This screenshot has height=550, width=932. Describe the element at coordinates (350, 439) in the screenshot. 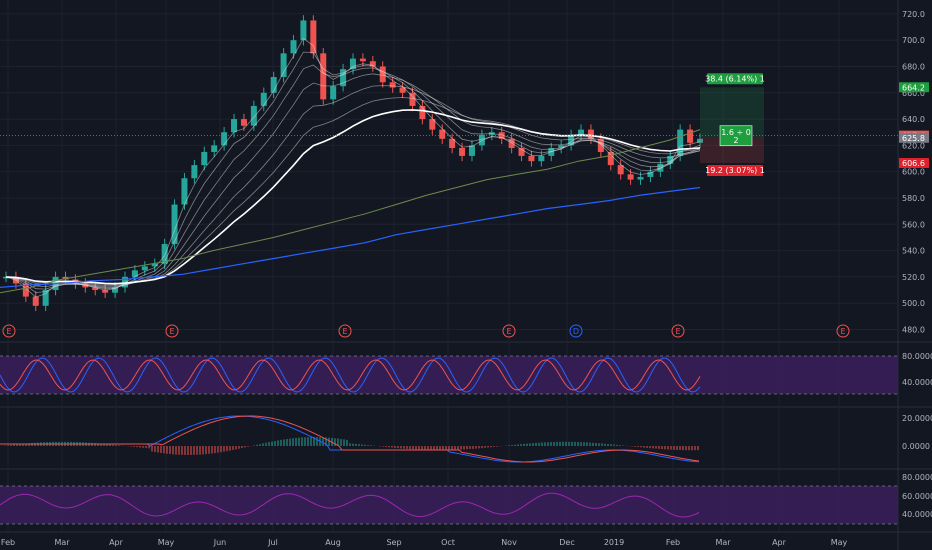

I see `macd-signal-line` at that location.